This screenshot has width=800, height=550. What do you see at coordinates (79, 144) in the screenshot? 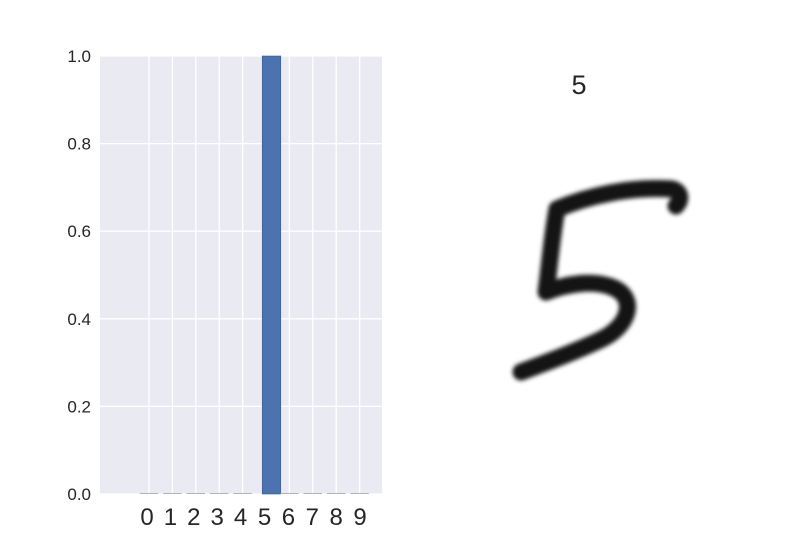
I see `y-tick-label: 0.8` at bounding box center [79, 144].